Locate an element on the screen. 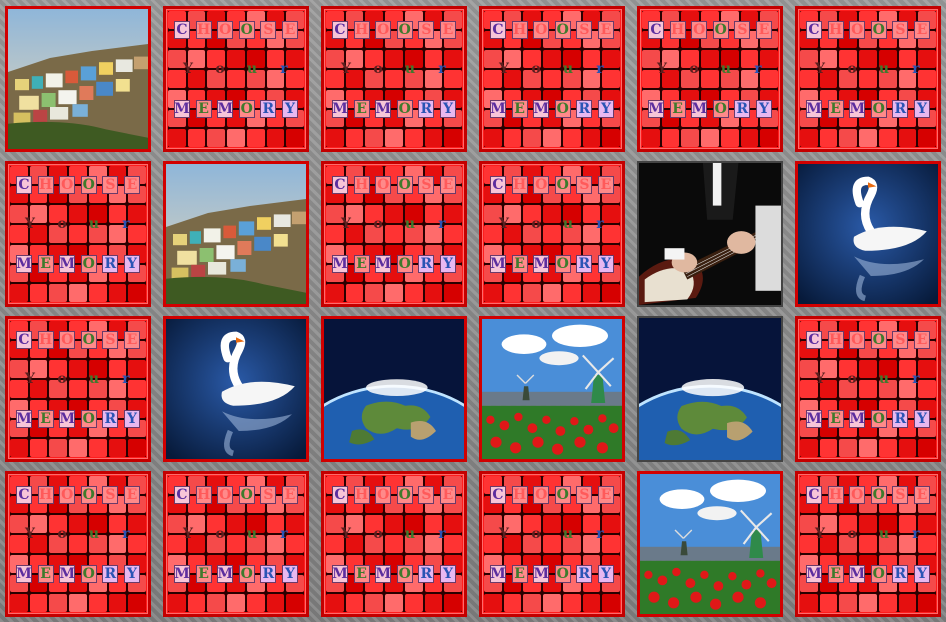 The width and height of the screenshot is (946, 622). memory-card-guitarist is located at coordinates (710, 234).